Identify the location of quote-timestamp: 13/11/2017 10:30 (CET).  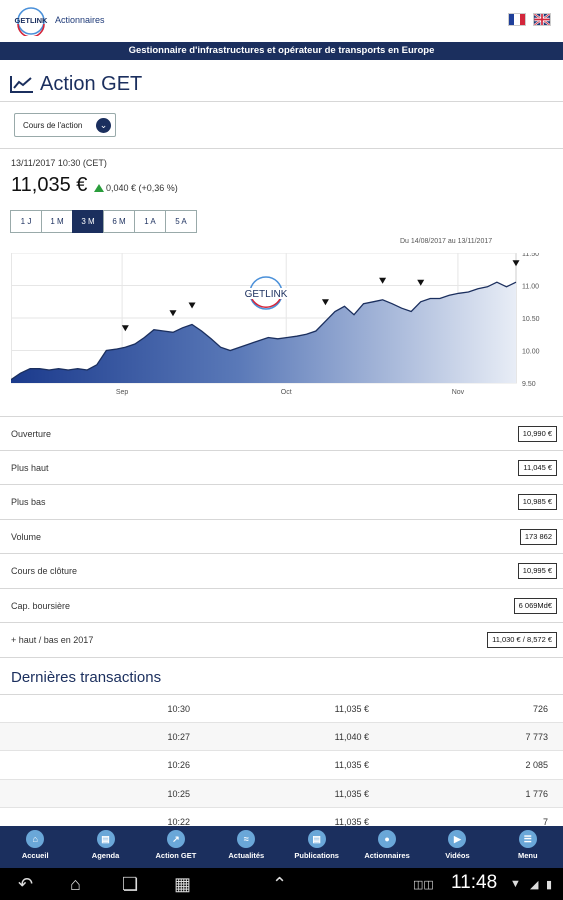
(59, 163).